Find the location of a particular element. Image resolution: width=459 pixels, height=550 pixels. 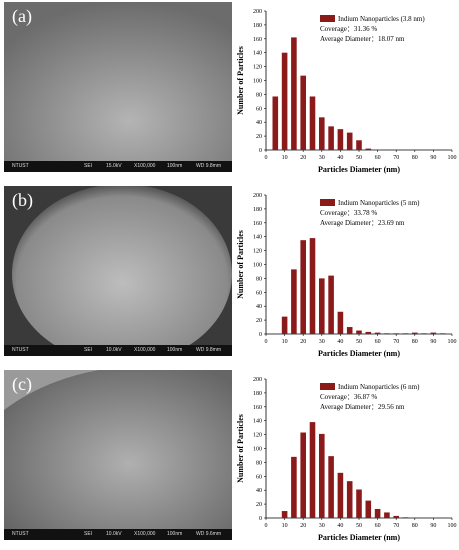

y-tick-label: 120 is located at coordinates (257, 436).